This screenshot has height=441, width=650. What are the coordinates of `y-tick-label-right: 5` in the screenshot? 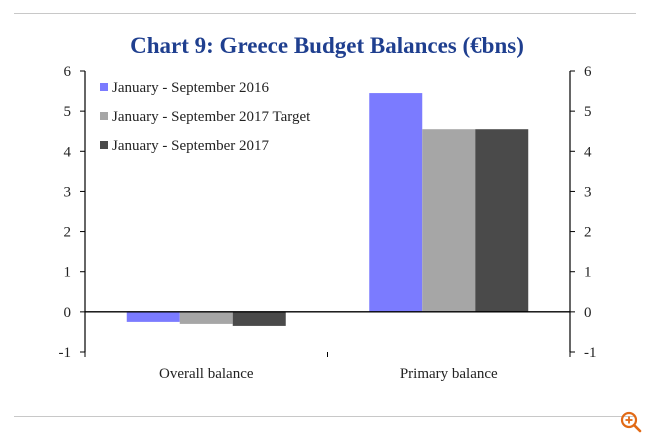 It's located at (588, 112).